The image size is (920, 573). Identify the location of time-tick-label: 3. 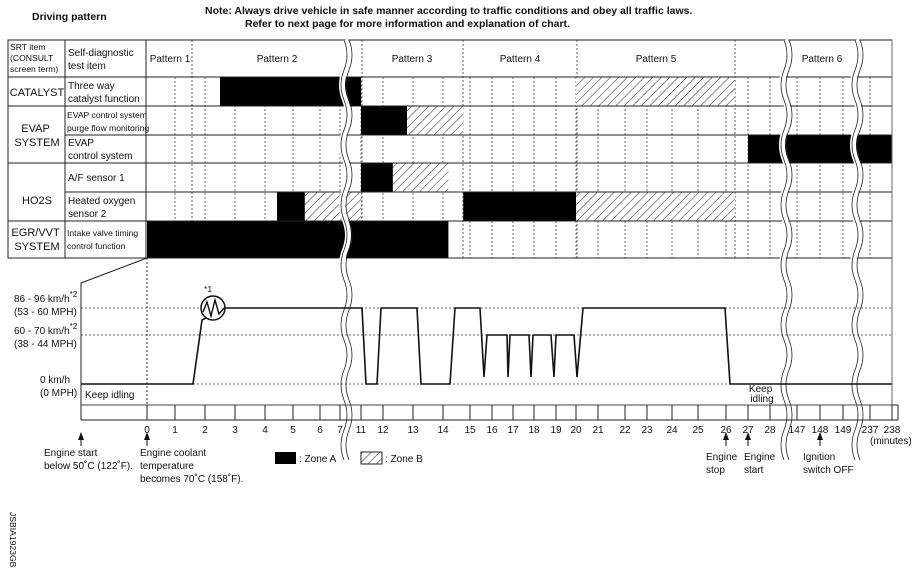
(235, 430).